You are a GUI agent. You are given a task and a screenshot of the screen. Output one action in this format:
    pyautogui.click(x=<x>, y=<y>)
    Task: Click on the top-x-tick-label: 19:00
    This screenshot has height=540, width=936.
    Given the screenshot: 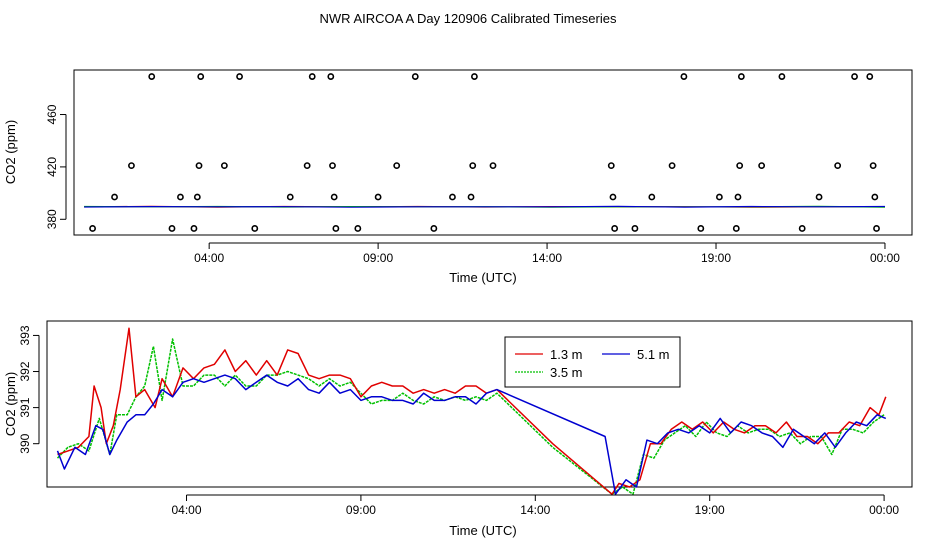 What is the action you would take?
    pyautogui.click(x=716, y=258)
    